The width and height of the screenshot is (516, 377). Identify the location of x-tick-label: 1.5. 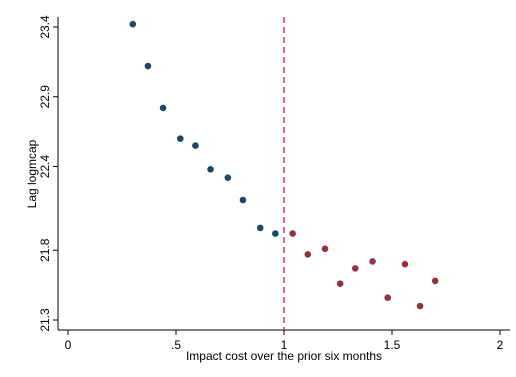
(392, 345).